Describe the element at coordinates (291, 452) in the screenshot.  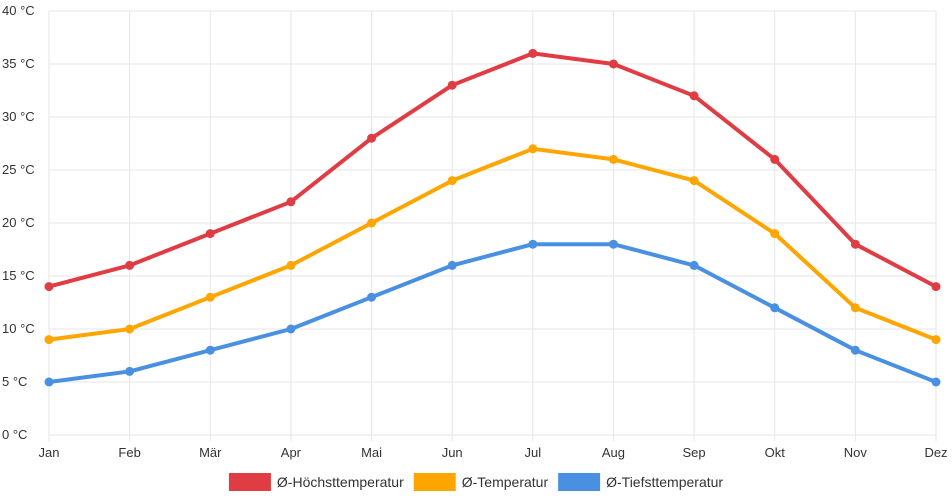
I see `x-tick-label: Apr` at that location.